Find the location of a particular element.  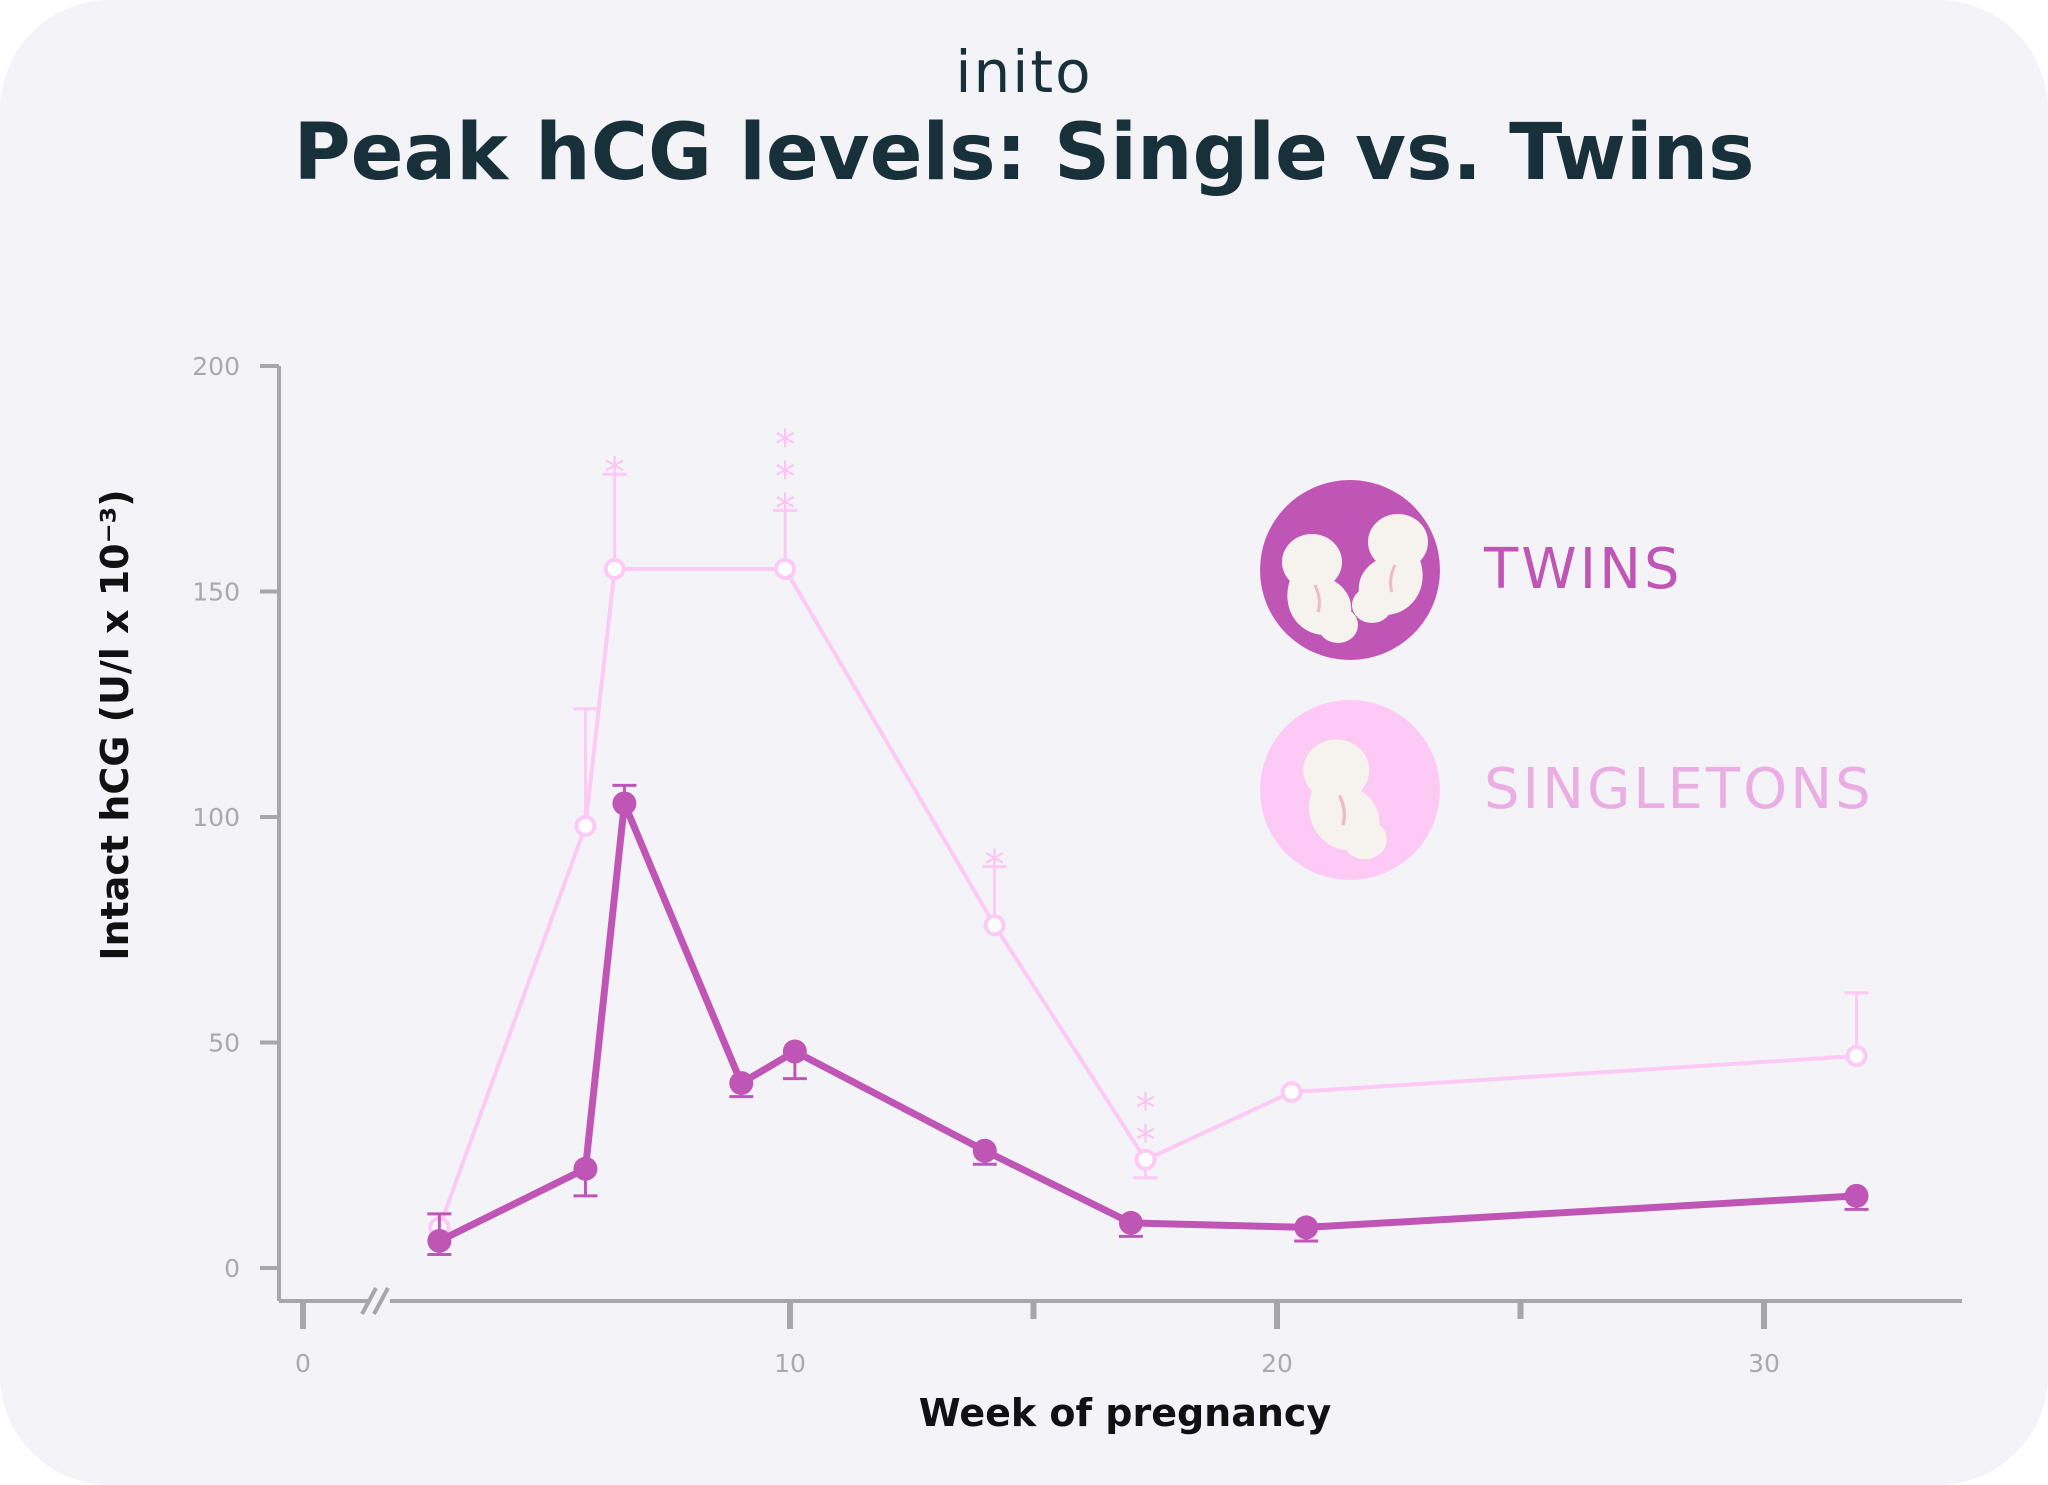

x-tick-label: 20 is located at coordinates (1277, 1363).